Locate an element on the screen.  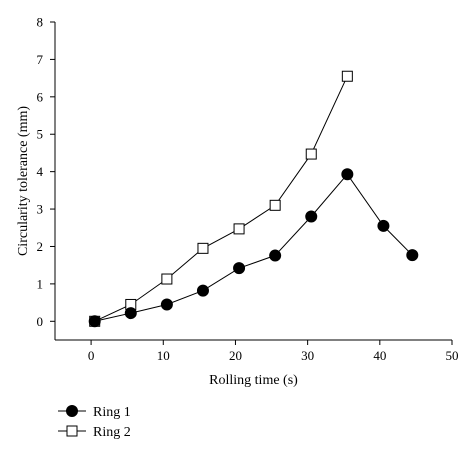
y-tick-label: 4 is located at coordinates (40, 171).